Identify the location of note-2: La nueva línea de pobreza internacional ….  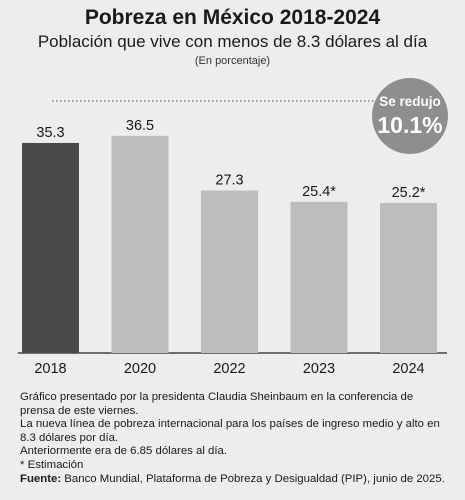
(230, 431).